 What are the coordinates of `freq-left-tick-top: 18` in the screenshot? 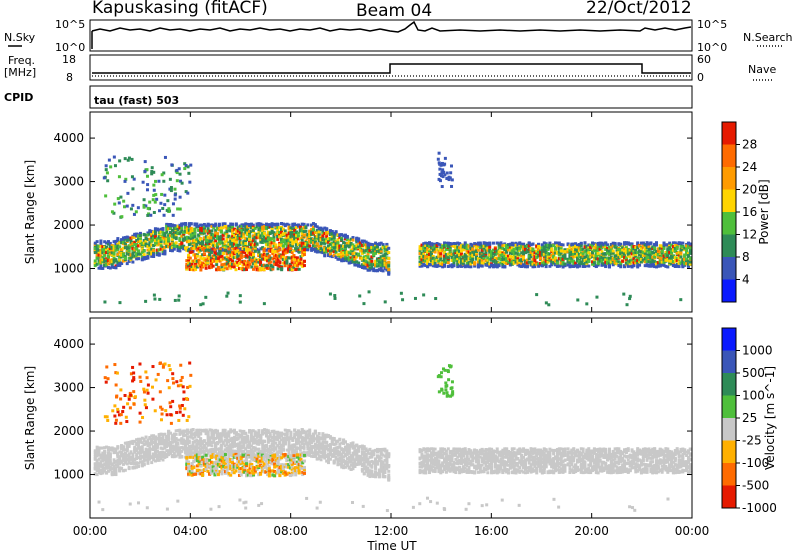 It's located at (69, 59).